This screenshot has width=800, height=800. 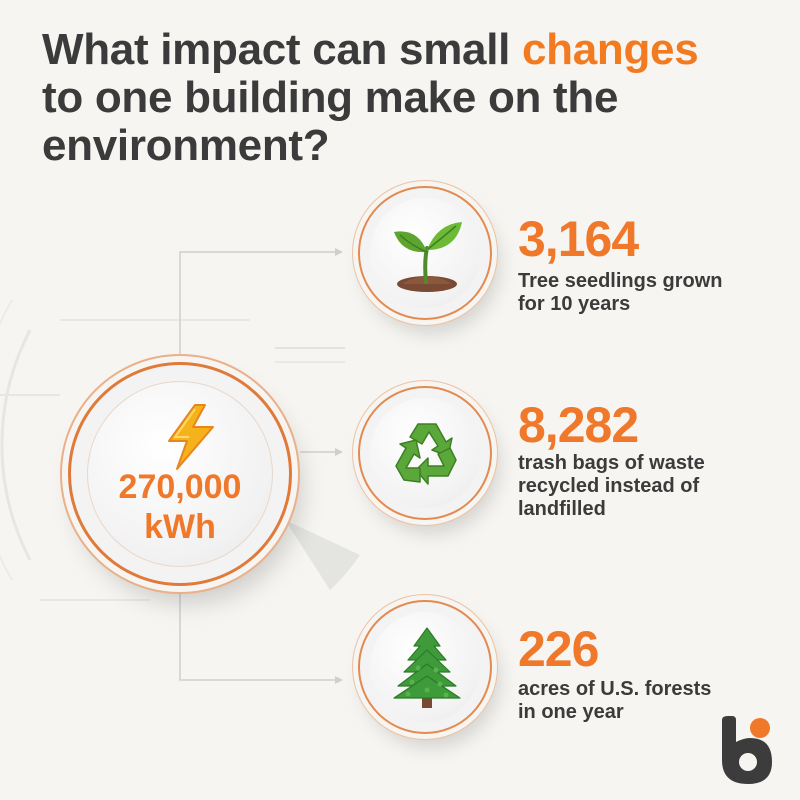 I want to click on forest-acres-caption-line-1: acres of U.S. forests, so click(x=615, y=689).